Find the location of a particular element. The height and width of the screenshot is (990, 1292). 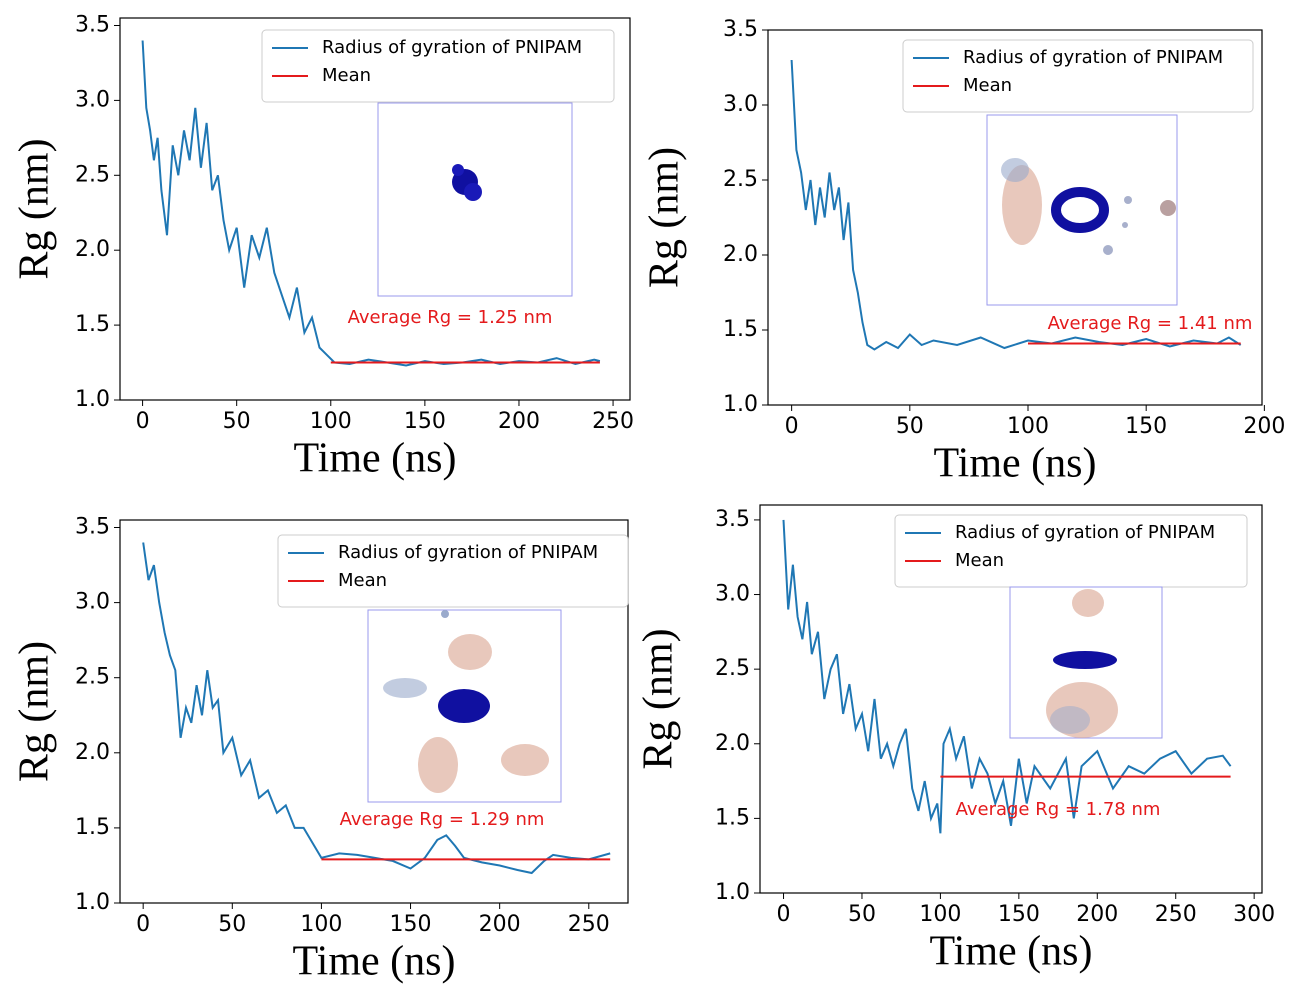

x-tick-label: 300 is located at coordinates (1254, 914).